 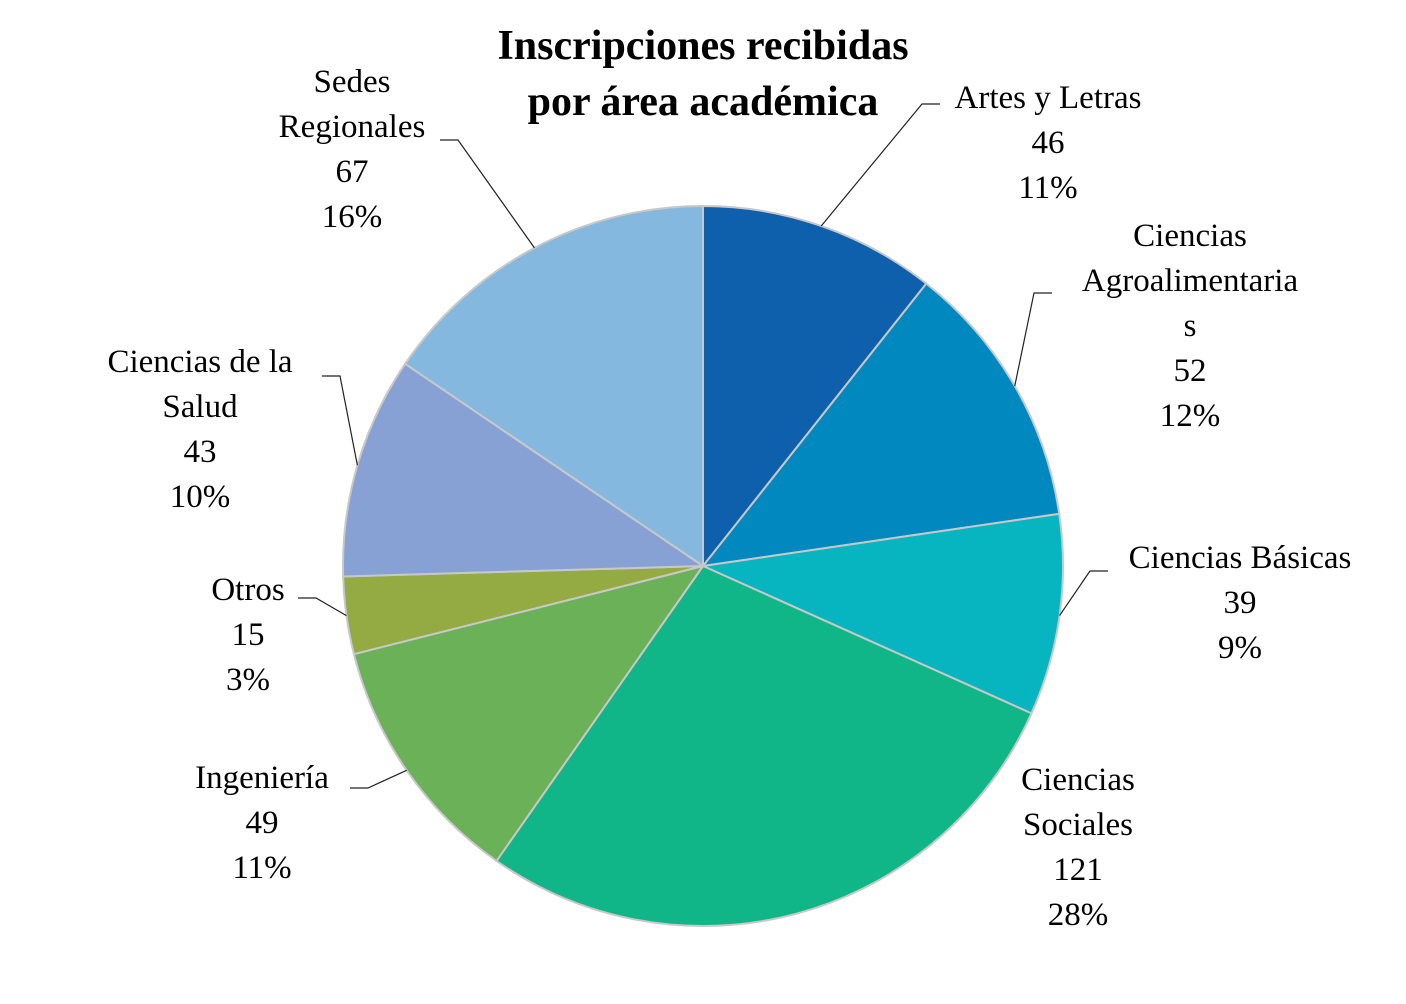 What do you see at coordinates (1048, 98) in the screenshot?
I see `data-label-category: Artes y Letras` at bounding box center [1048, 98].